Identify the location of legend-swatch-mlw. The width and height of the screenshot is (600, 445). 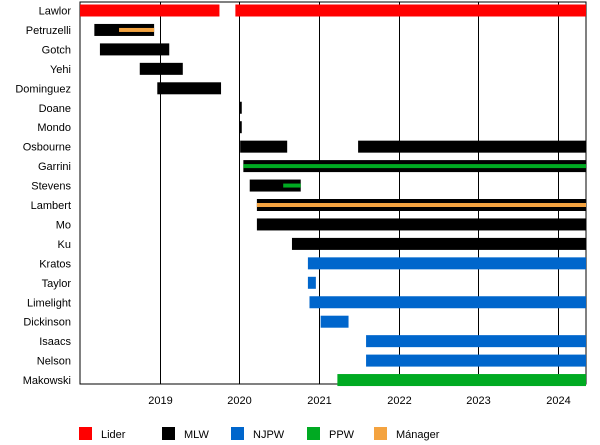
(168, 433).